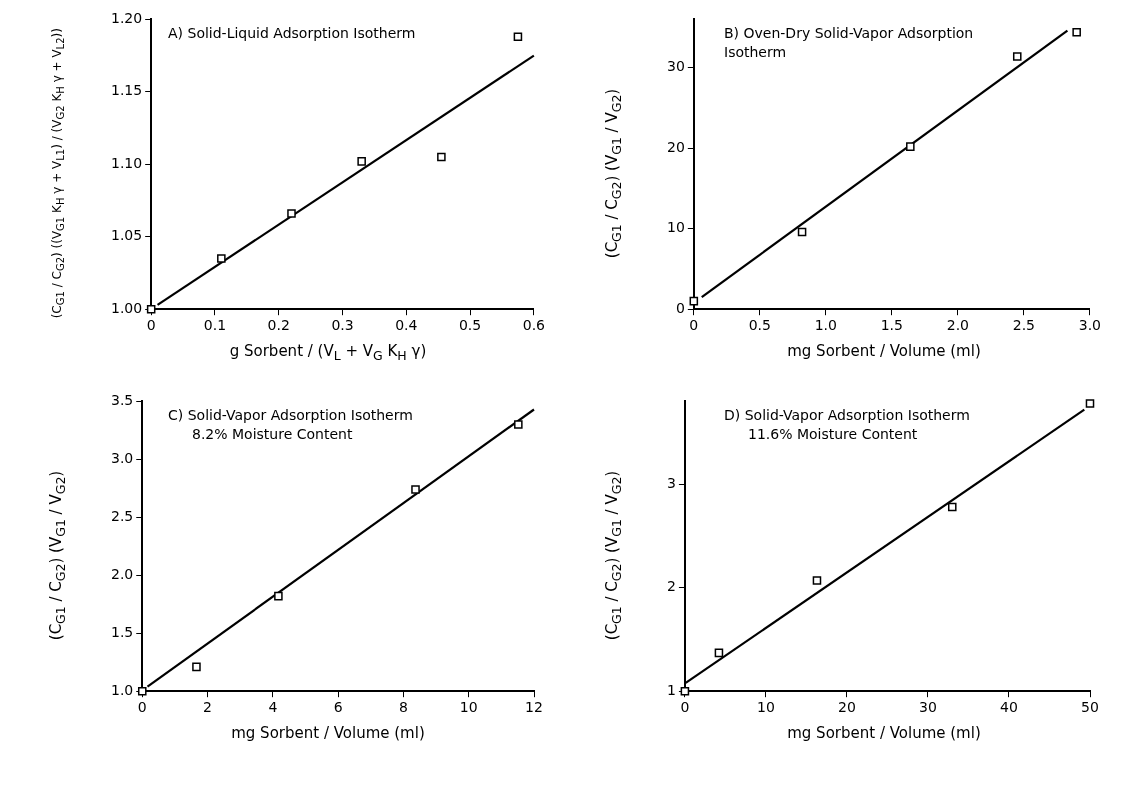  I want to click on y-tick-label: 30, so click(675, 66).